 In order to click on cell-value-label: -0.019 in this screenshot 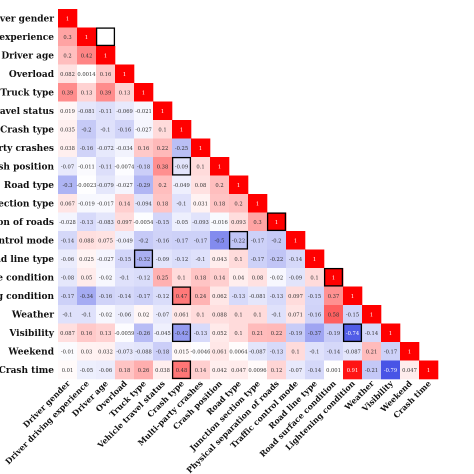, I will do `click(86, 204)`.